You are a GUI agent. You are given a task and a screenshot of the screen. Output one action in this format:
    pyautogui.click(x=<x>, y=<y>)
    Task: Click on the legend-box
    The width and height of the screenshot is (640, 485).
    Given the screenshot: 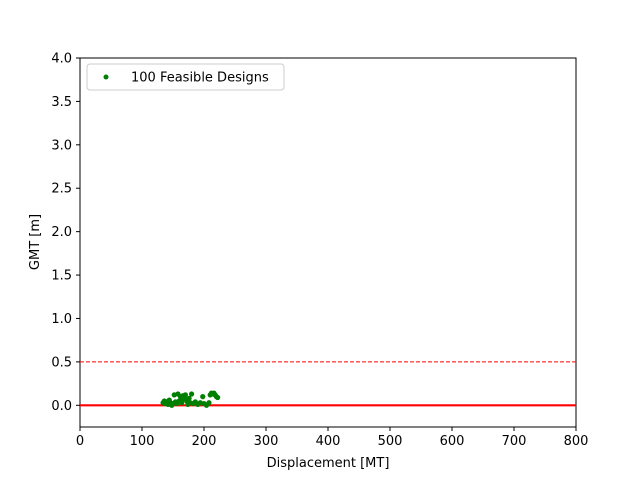 What is the action you would take?
    pyautogui.click(x=185, y=77)
    